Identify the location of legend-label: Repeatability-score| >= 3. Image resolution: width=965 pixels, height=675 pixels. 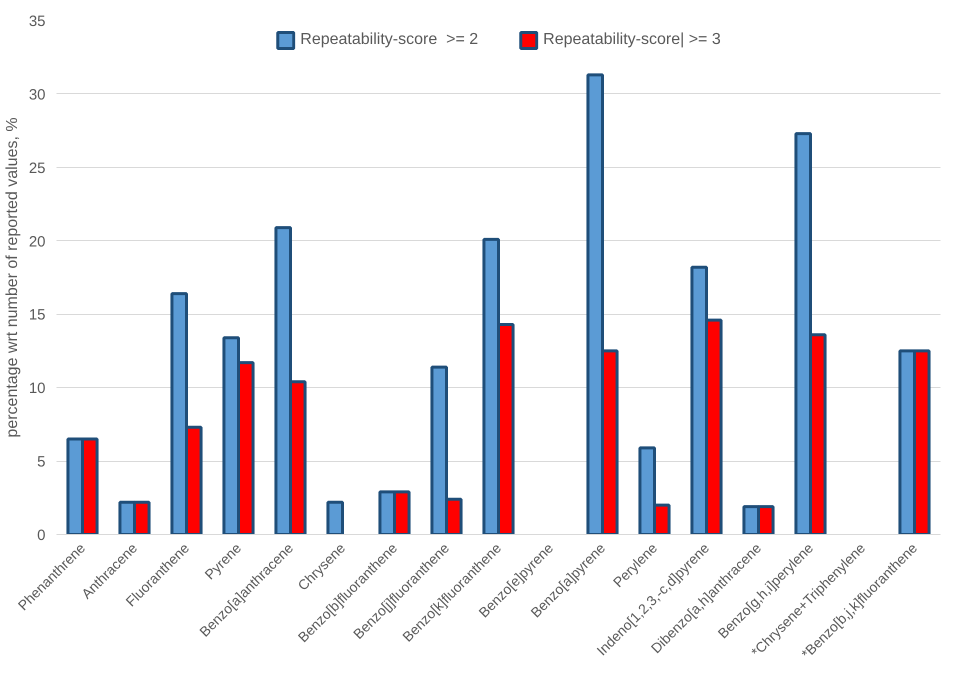
(632, 40).